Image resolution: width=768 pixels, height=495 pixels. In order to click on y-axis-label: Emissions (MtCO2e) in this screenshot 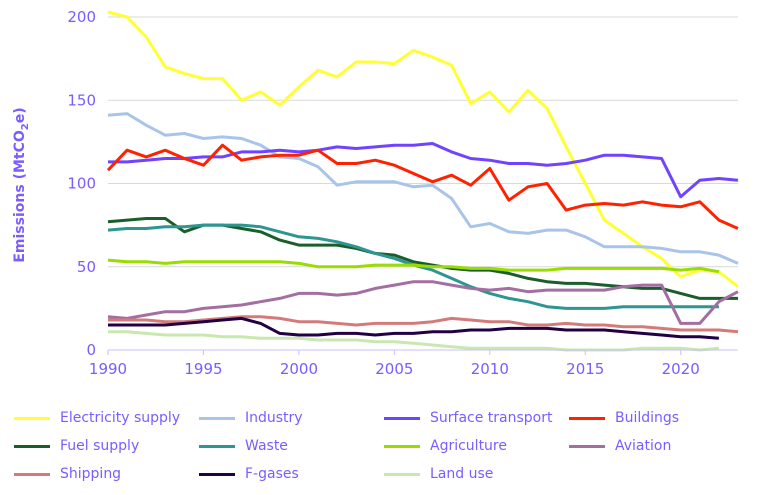, I will do `click(21, 184)`.